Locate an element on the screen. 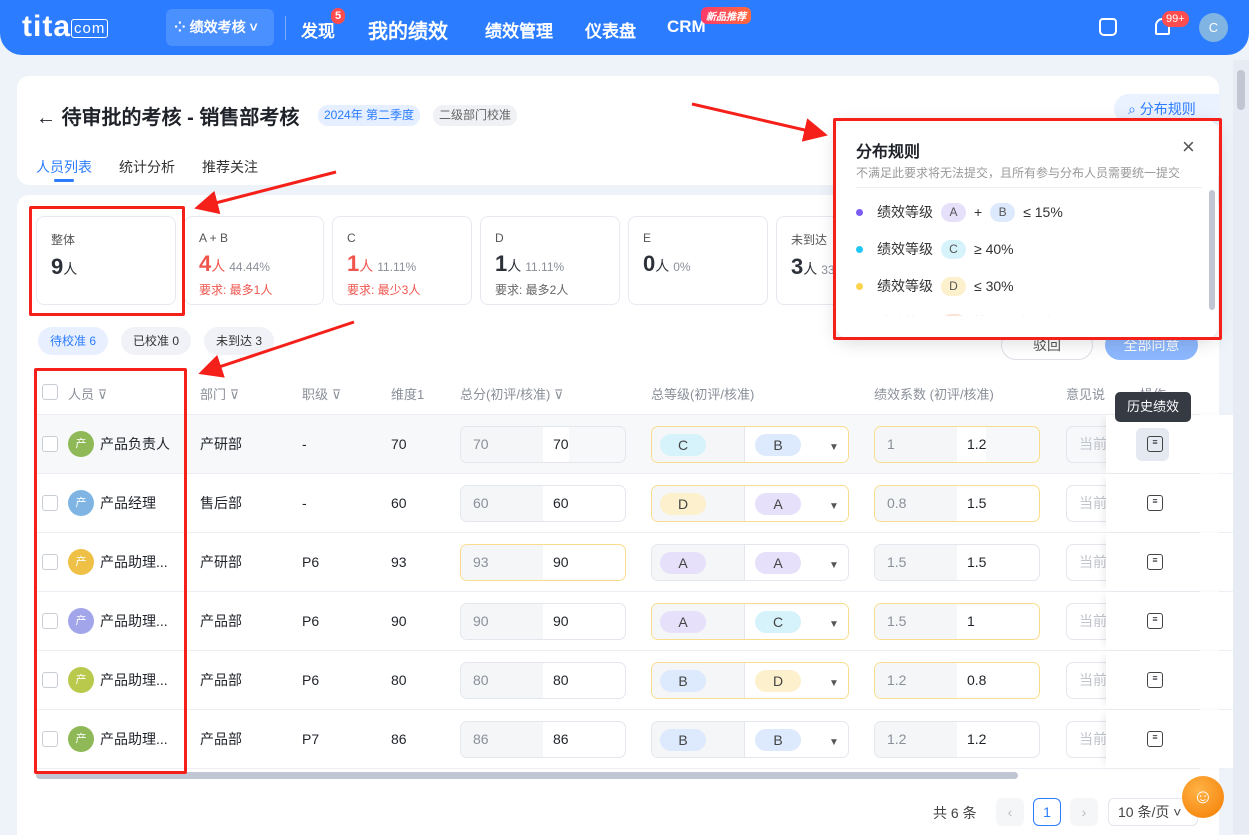 The width and height of the screenshot is (1249, 835). coefficient-input: 1 1.2 is located at coordinates (957, 444).